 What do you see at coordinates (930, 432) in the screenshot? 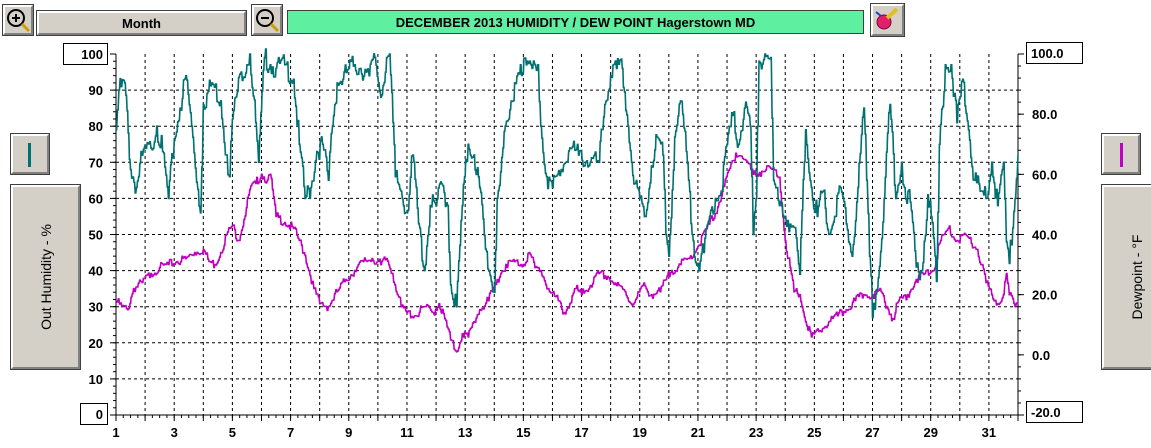
I see `x-tick-label: 29` at bounding box center [930, 432].